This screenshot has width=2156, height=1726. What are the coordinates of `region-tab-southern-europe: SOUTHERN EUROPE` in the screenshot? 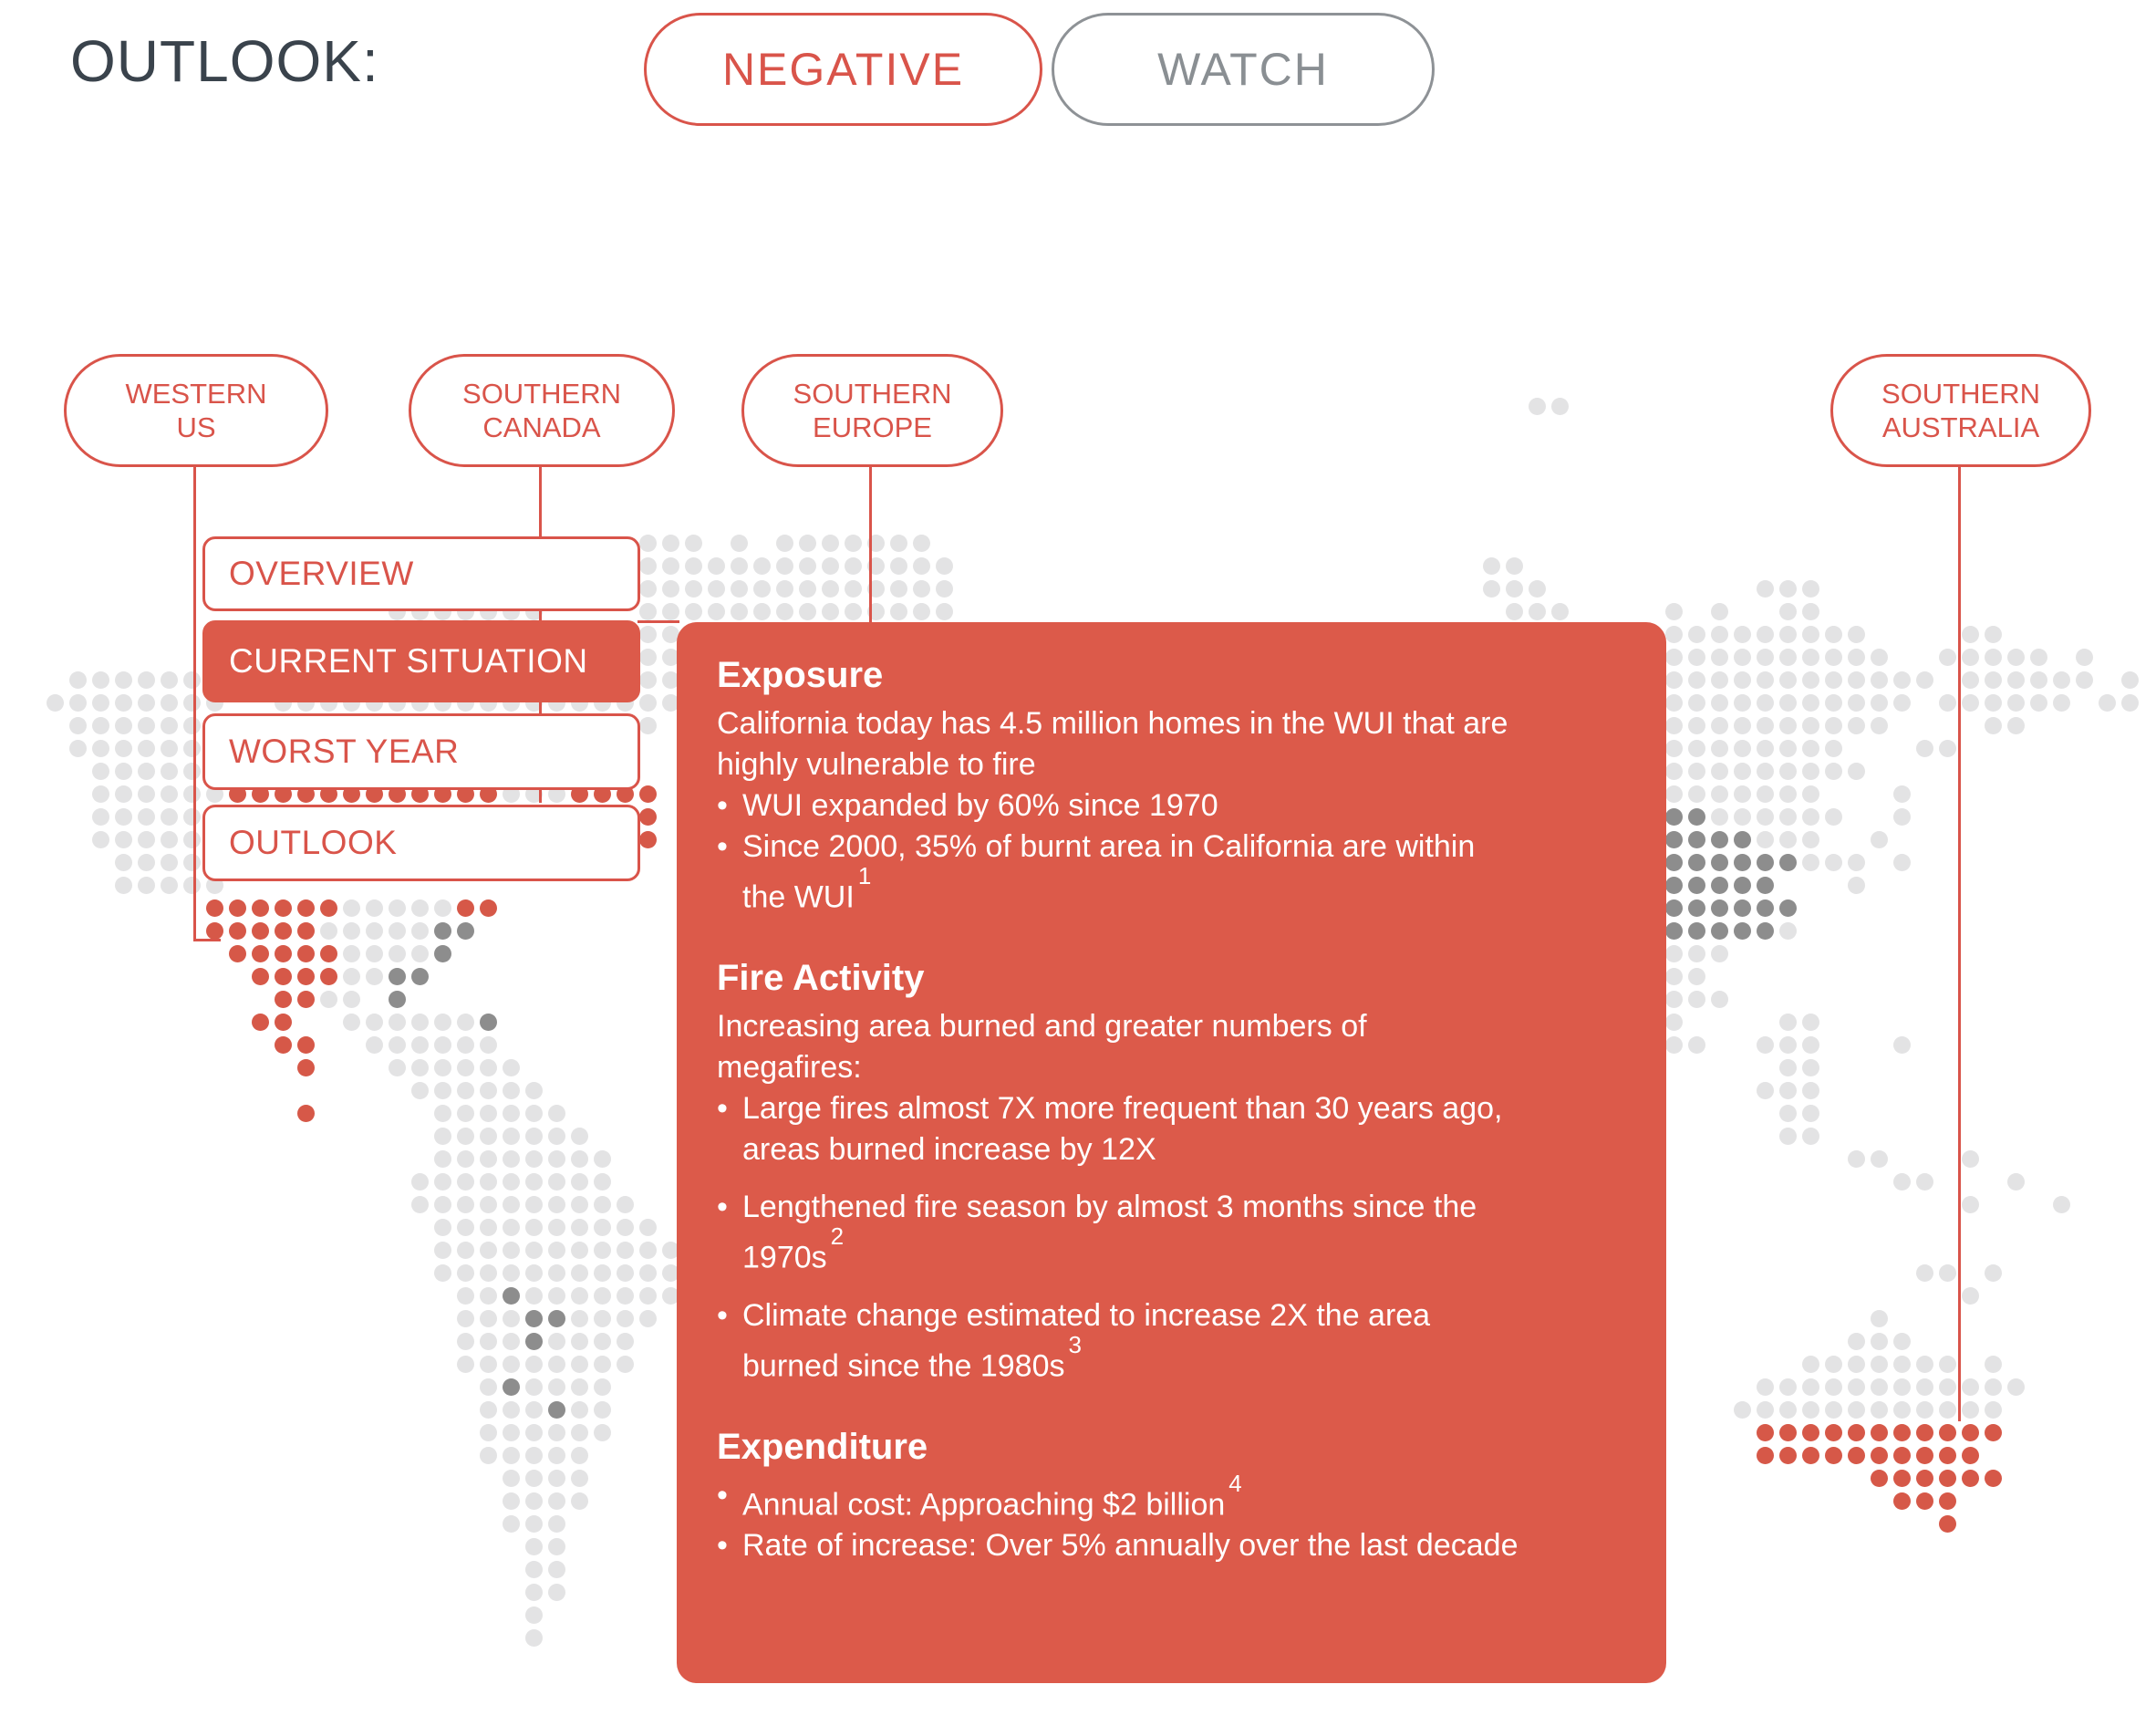 It's located at (872, 410).